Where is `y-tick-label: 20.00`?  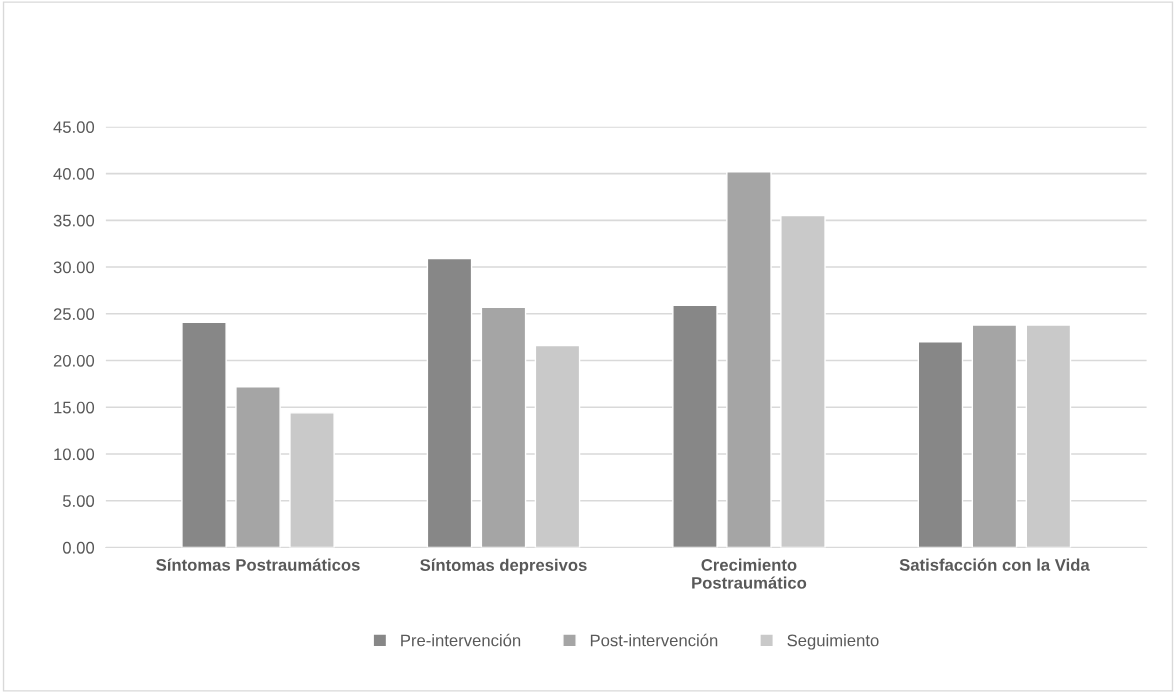 y-tick-label: 20.00 is located at coordinates (74, 360).